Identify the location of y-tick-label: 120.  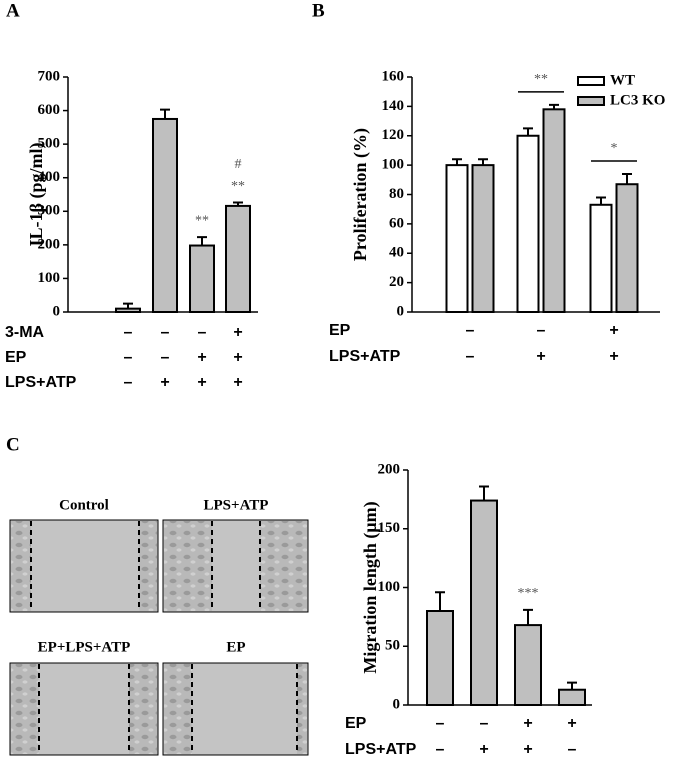
(393, 135).